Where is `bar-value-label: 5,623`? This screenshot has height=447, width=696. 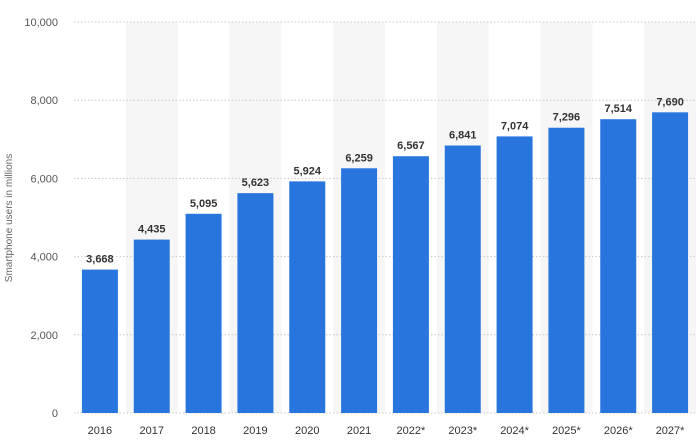
bar-value-label: 5,623 is located at coordinates (256, 183).